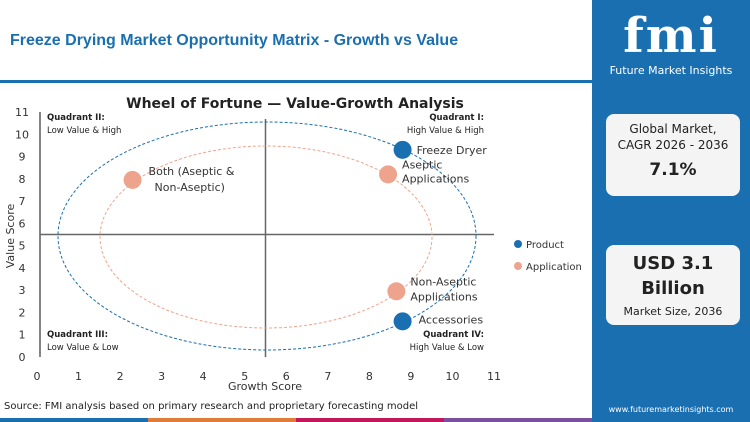 The image size is (750, 422). I want to click on y-tick-label: 9, so click(22, 157).